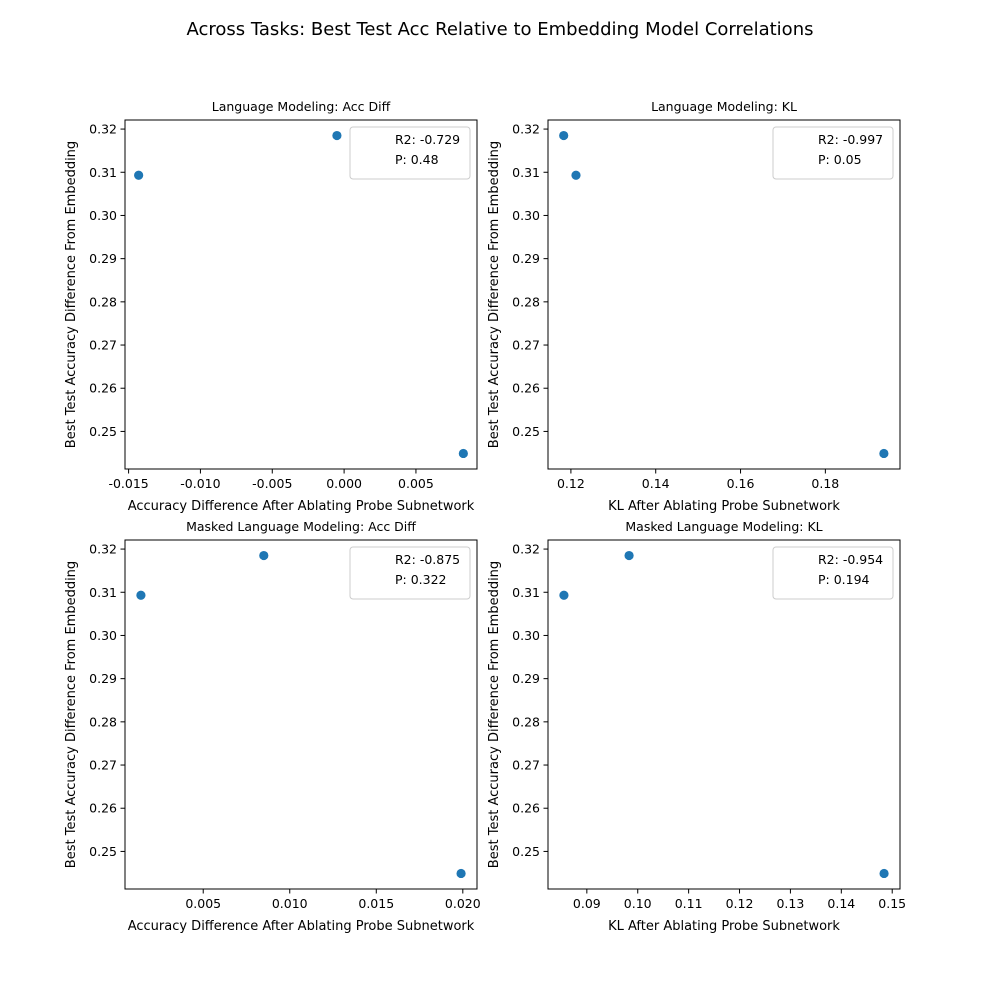 Image resolution: width=1000 pixels, height=1000 pixels. What do you see at coordinates (301, 106) in the screenshot?
I see `subplot-title: Language Modeling: Acc Diff` at bounding box center [301, 106].